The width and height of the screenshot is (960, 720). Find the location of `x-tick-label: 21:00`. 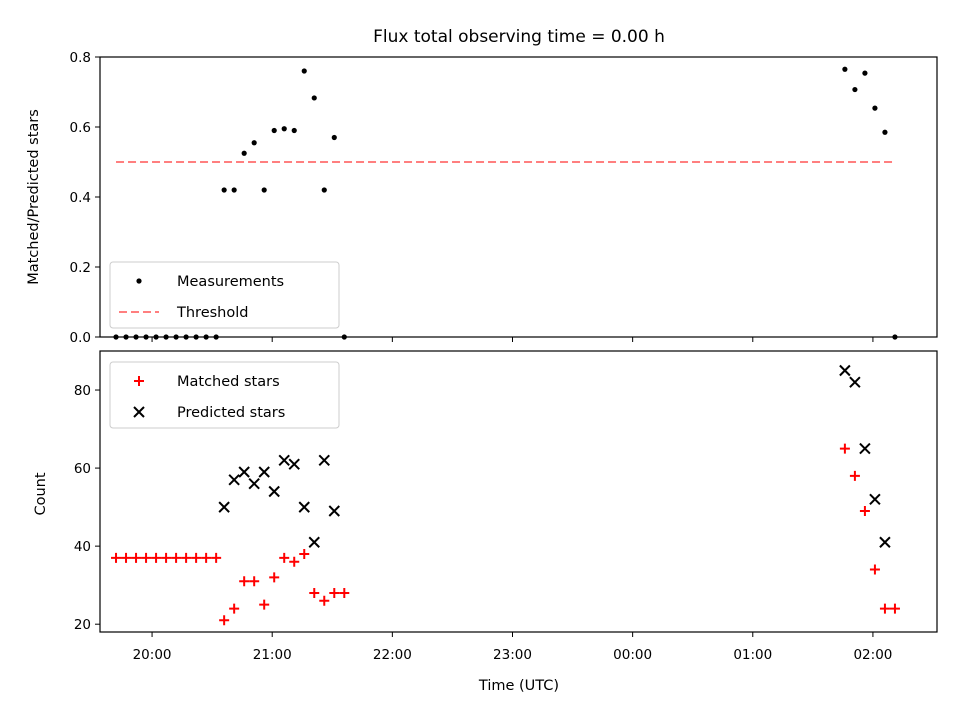

x-tick-label: 21:00 is located at coordinates (272, 655).